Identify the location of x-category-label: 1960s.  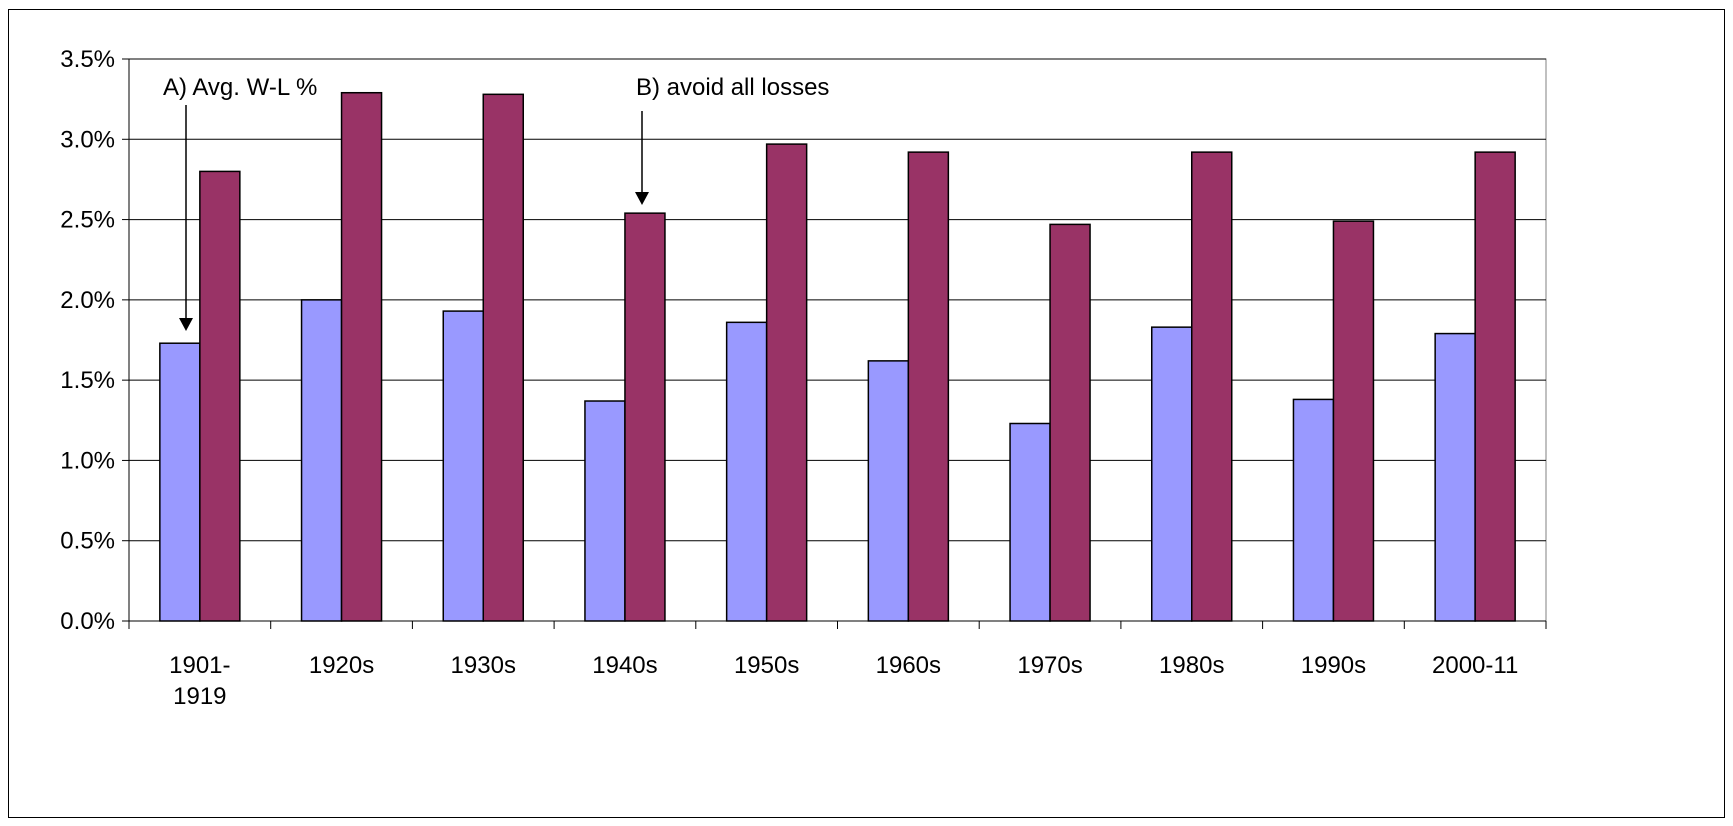
(908, 665).